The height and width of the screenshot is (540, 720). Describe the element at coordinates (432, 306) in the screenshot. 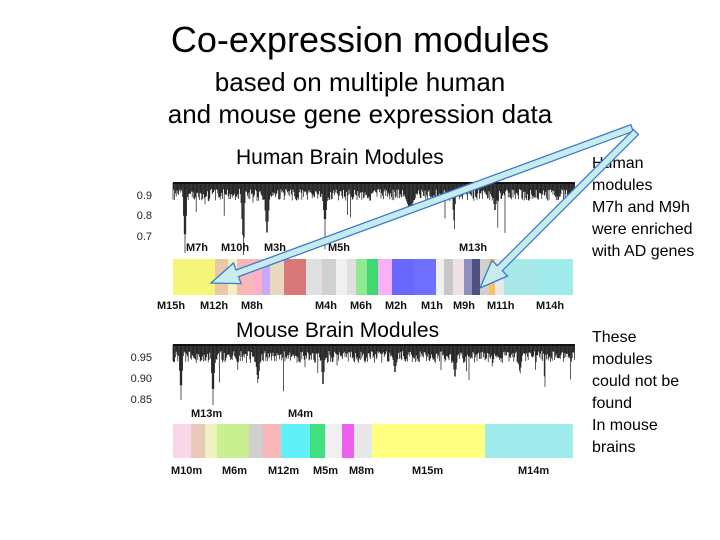

I see `human-module-label: M1h` at that location.